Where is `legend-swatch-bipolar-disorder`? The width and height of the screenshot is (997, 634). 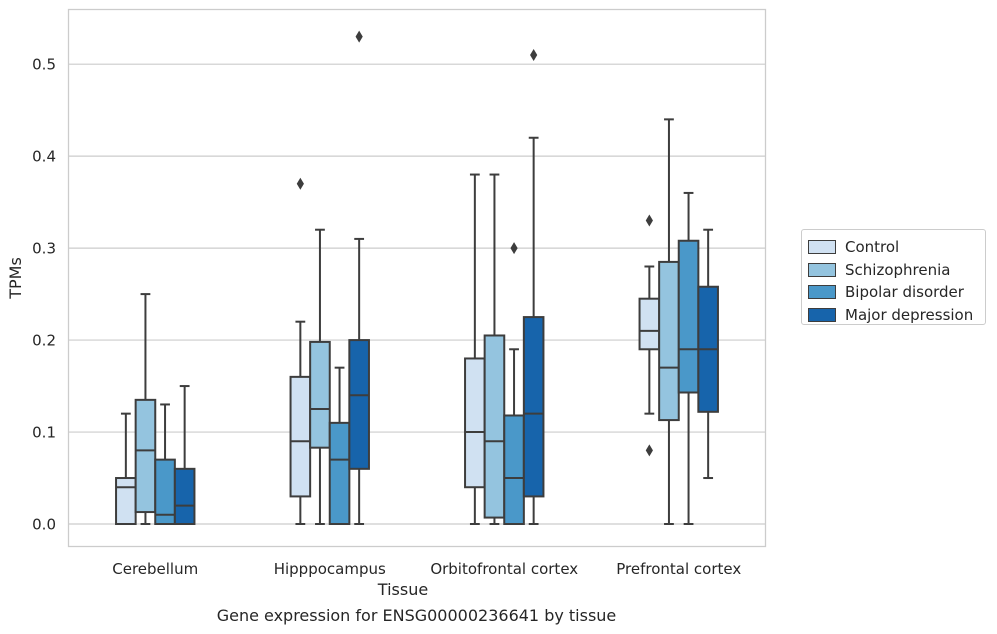 legend-swatch-bipolar-disorder is located at coordinates (822, 292).